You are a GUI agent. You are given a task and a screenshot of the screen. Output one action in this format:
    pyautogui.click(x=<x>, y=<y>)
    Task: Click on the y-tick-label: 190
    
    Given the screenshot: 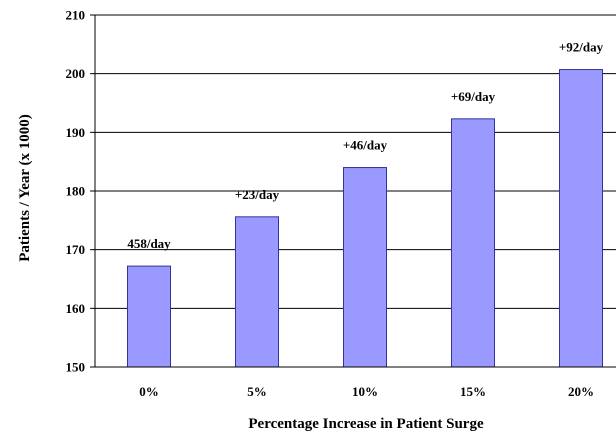 What is the action you would take?
    pyautogui.click(x=76, y=132)
    